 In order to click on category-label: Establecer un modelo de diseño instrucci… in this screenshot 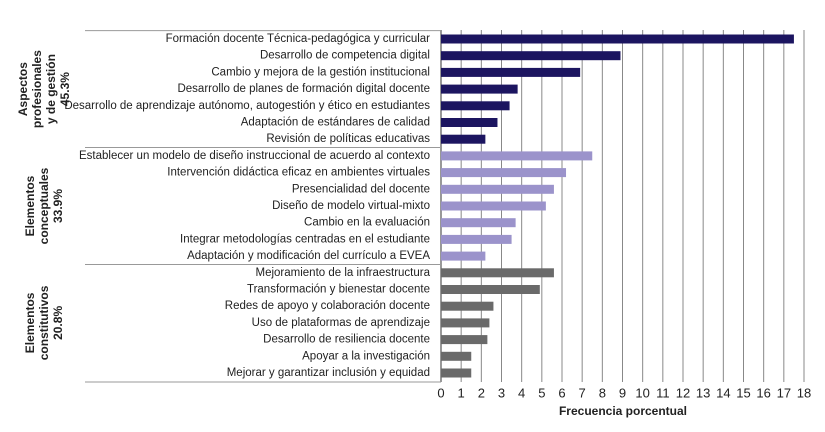, I will do `click(254, 156)`.